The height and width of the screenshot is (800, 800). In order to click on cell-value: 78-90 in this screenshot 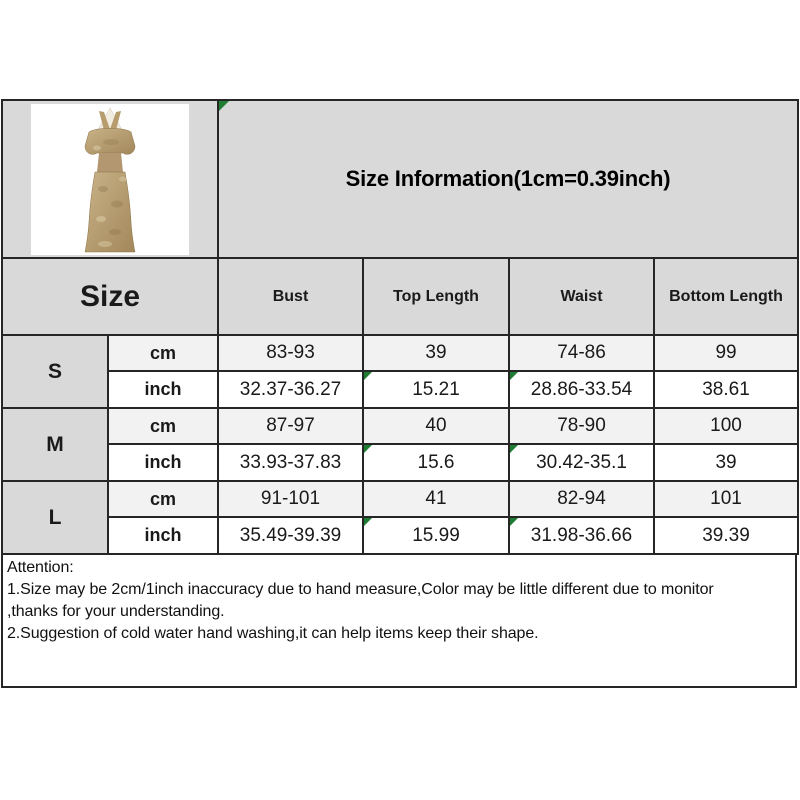, I will do `click(581, 426)`.